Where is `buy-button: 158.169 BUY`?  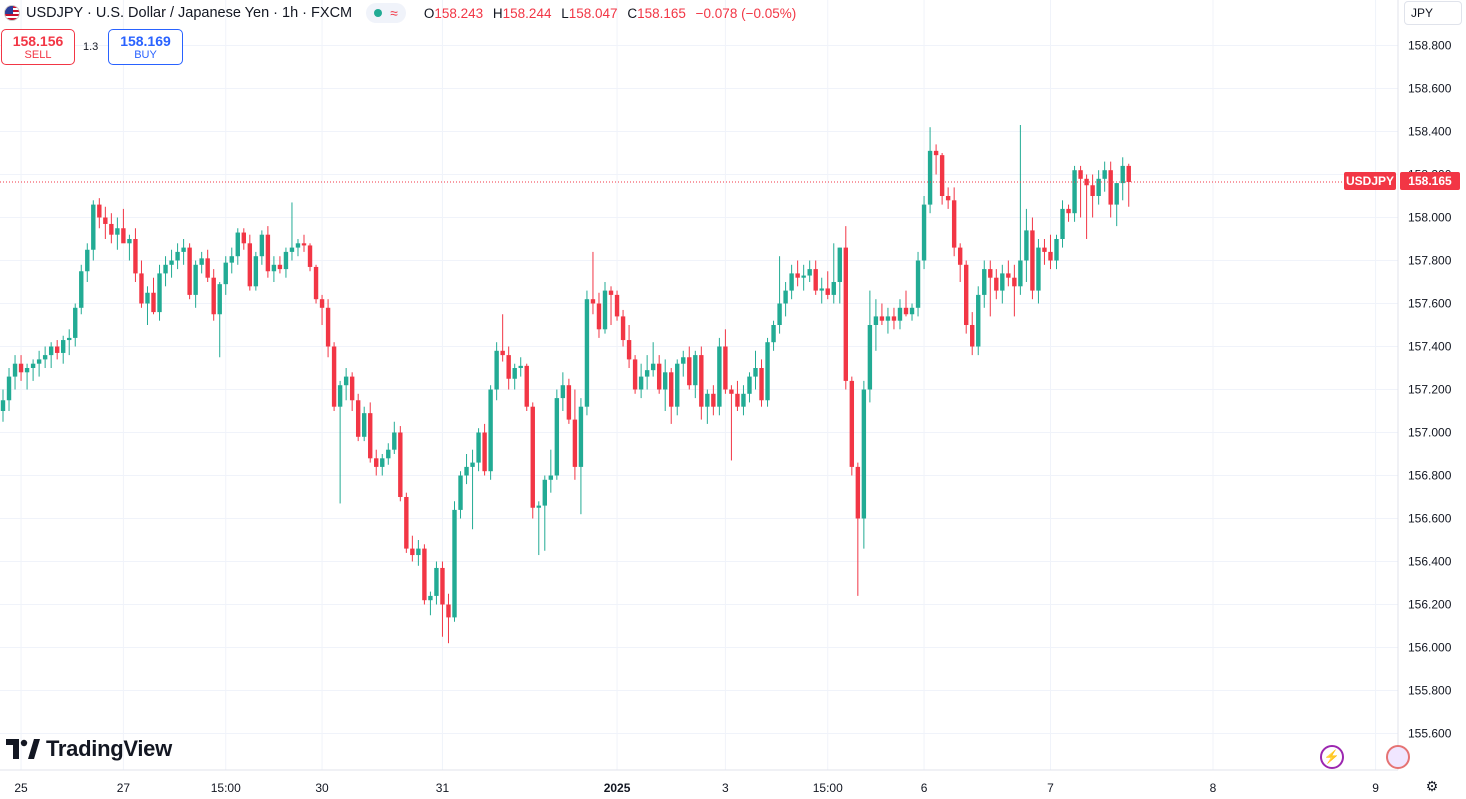
buy-button: 158.169 BUY is located at coordinates (145, 47).